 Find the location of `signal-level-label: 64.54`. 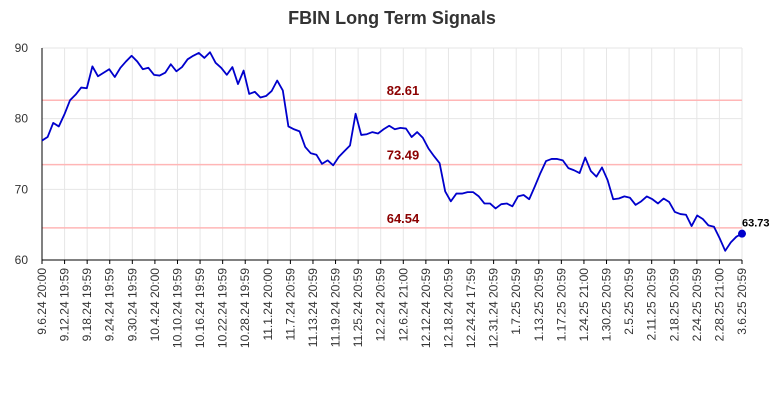

signal-level-label: 64.54 is located at coordinates (403, 218).